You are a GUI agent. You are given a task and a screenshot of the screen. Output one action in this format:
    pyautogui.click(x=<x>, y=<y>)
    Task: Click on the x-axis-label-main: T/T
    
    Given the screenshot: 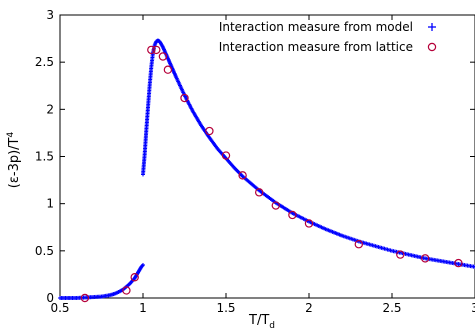 What is the action you would take?
    pyautogui.click(x=258, y=320)
    